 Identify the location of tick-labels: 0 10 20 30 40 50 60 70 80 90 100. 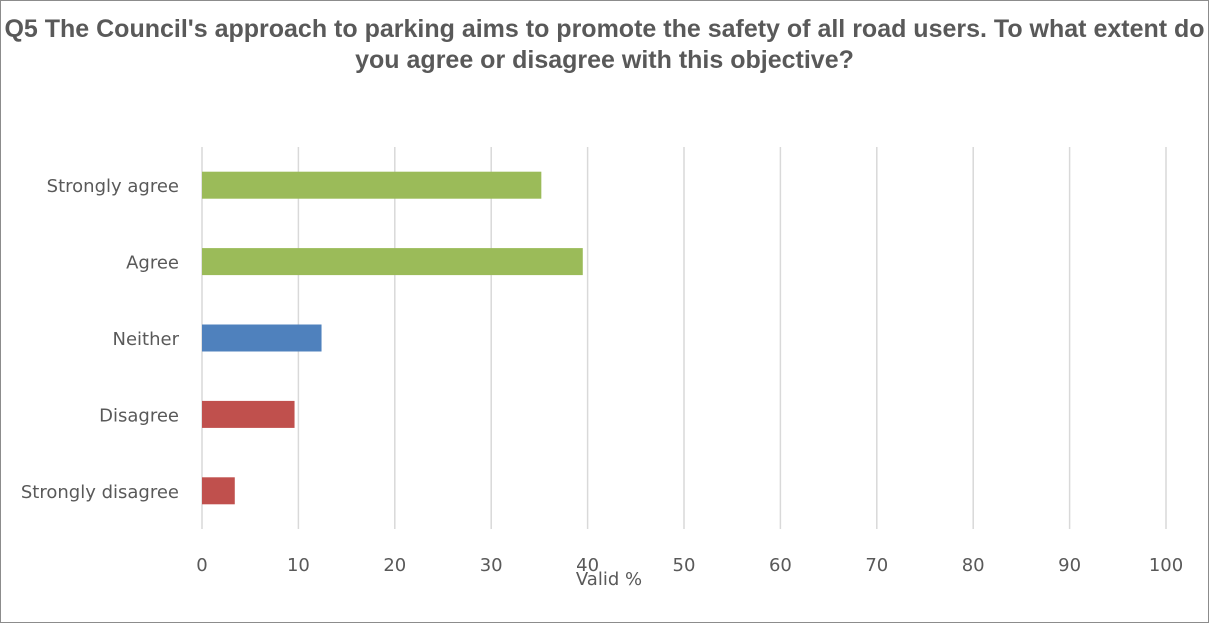
(689, 565).